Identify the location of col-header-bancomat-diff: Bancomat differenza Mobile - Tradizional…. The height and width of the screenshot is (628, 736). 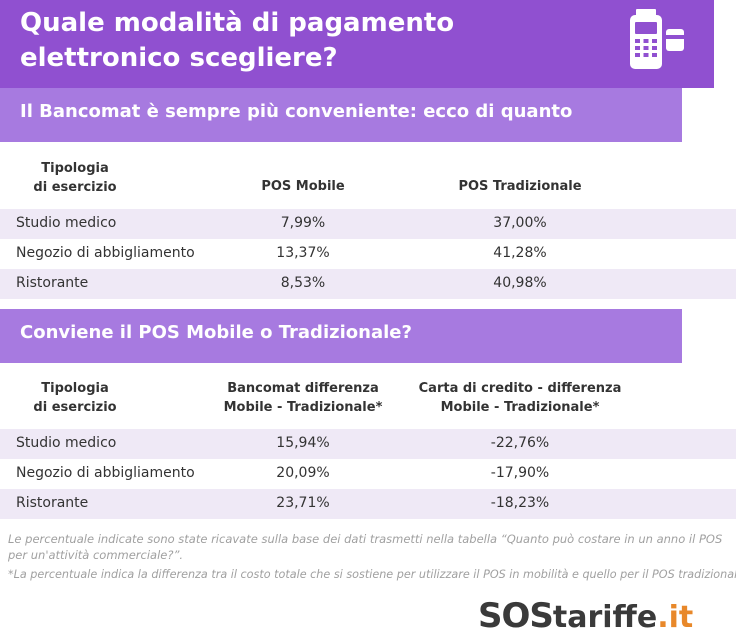
(303, 398).